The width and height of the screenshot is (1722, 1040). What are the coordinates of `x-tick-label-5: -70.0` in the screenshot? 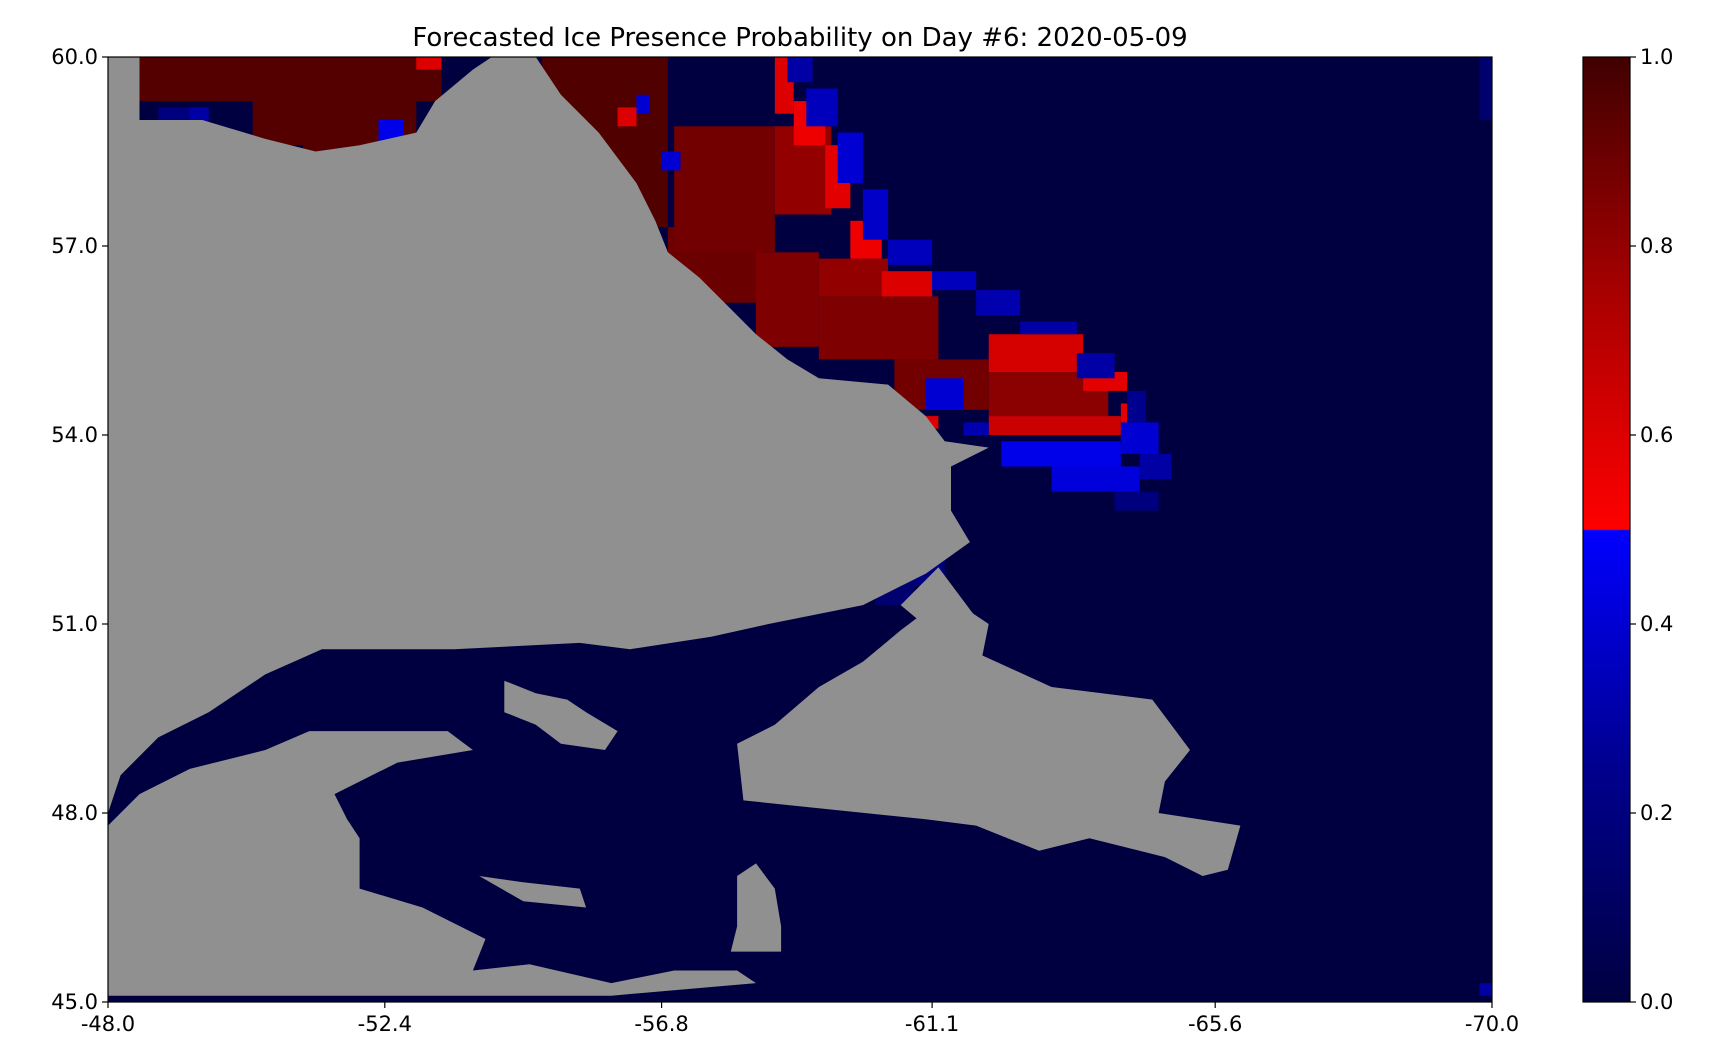 It's located at (1492, 1024).